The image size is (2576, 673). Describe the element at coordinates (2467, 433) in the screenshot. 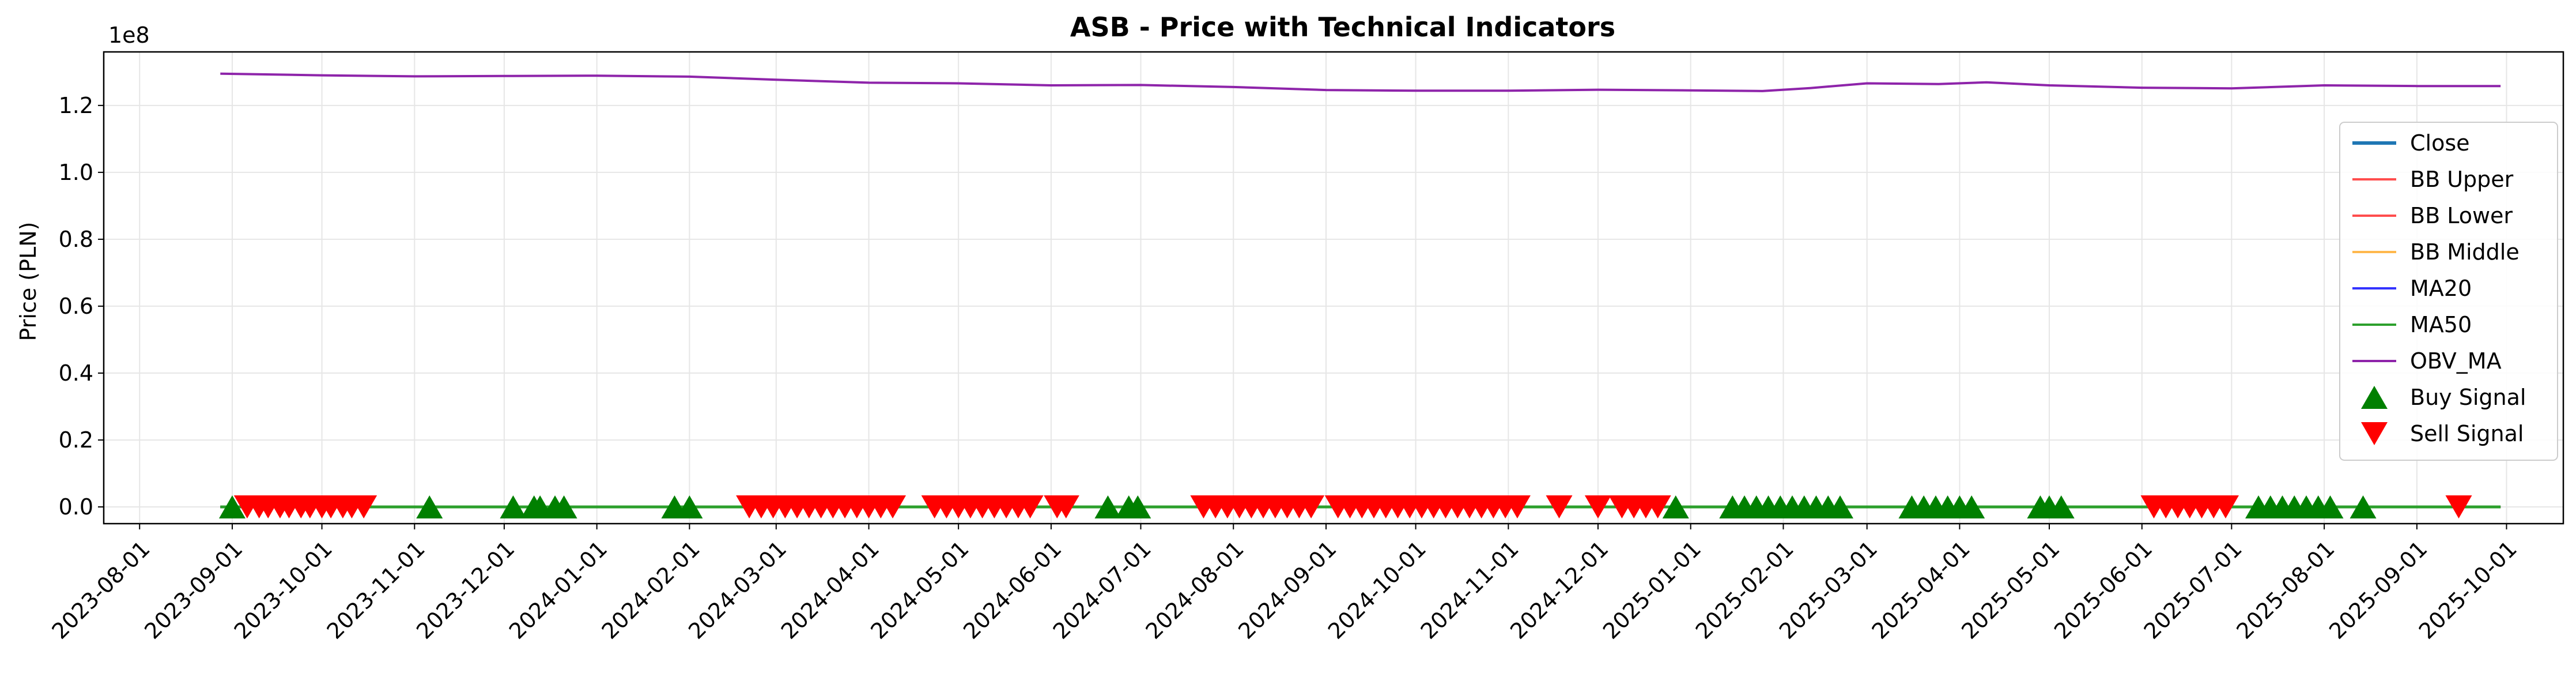

I see `legend-label-sell-signal: Sell Signal` at that location.